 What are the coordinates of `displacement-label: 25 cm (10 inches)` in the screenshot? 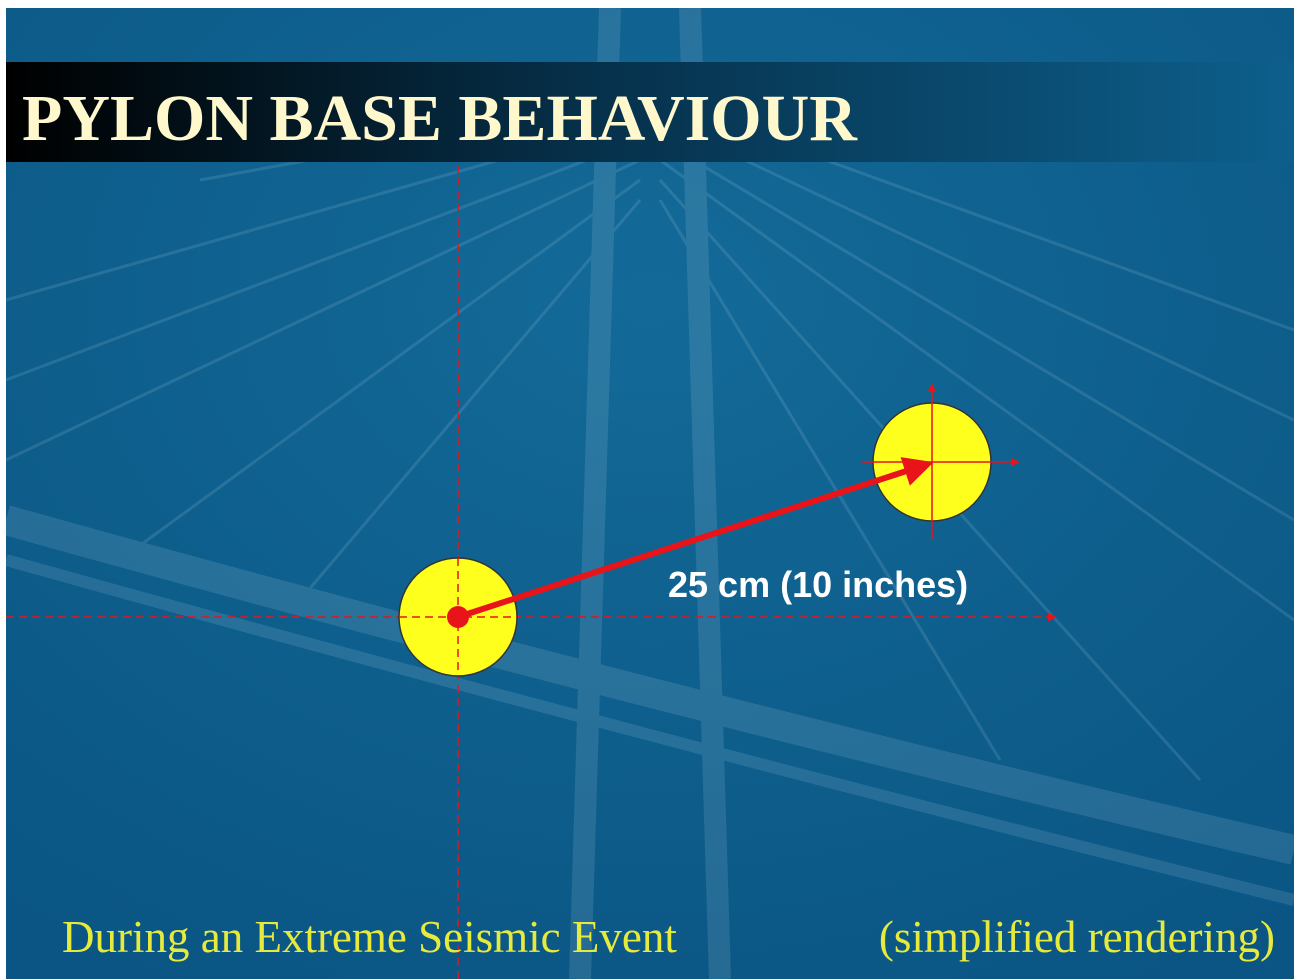 It's located at (818, 584).